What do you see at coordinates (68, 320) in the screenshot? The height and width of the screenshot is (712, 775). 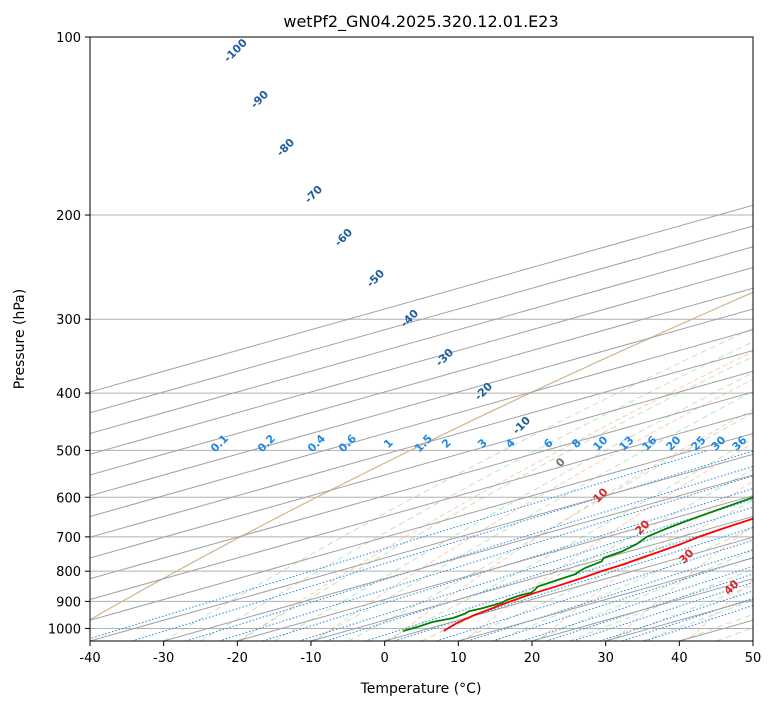 I see `y-tick-label: 300` at bounding box center [68, 320].